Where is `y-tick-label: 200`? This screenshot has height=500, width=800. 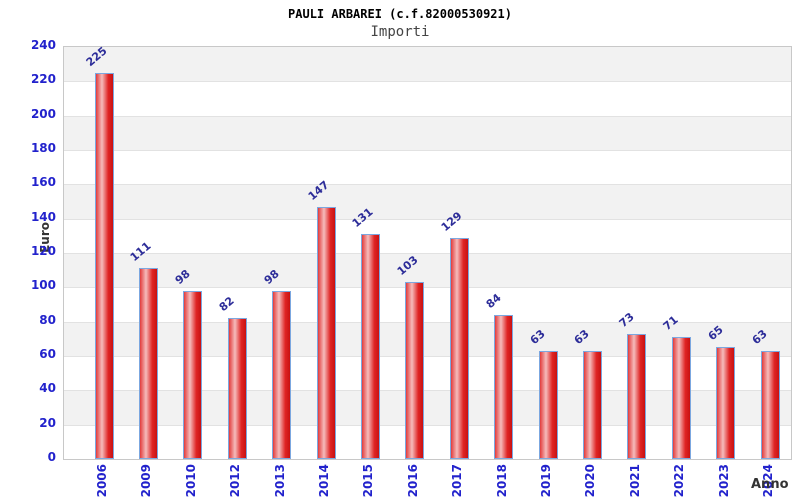 y-tick-label: 200 is located at coordinates (43, 113).